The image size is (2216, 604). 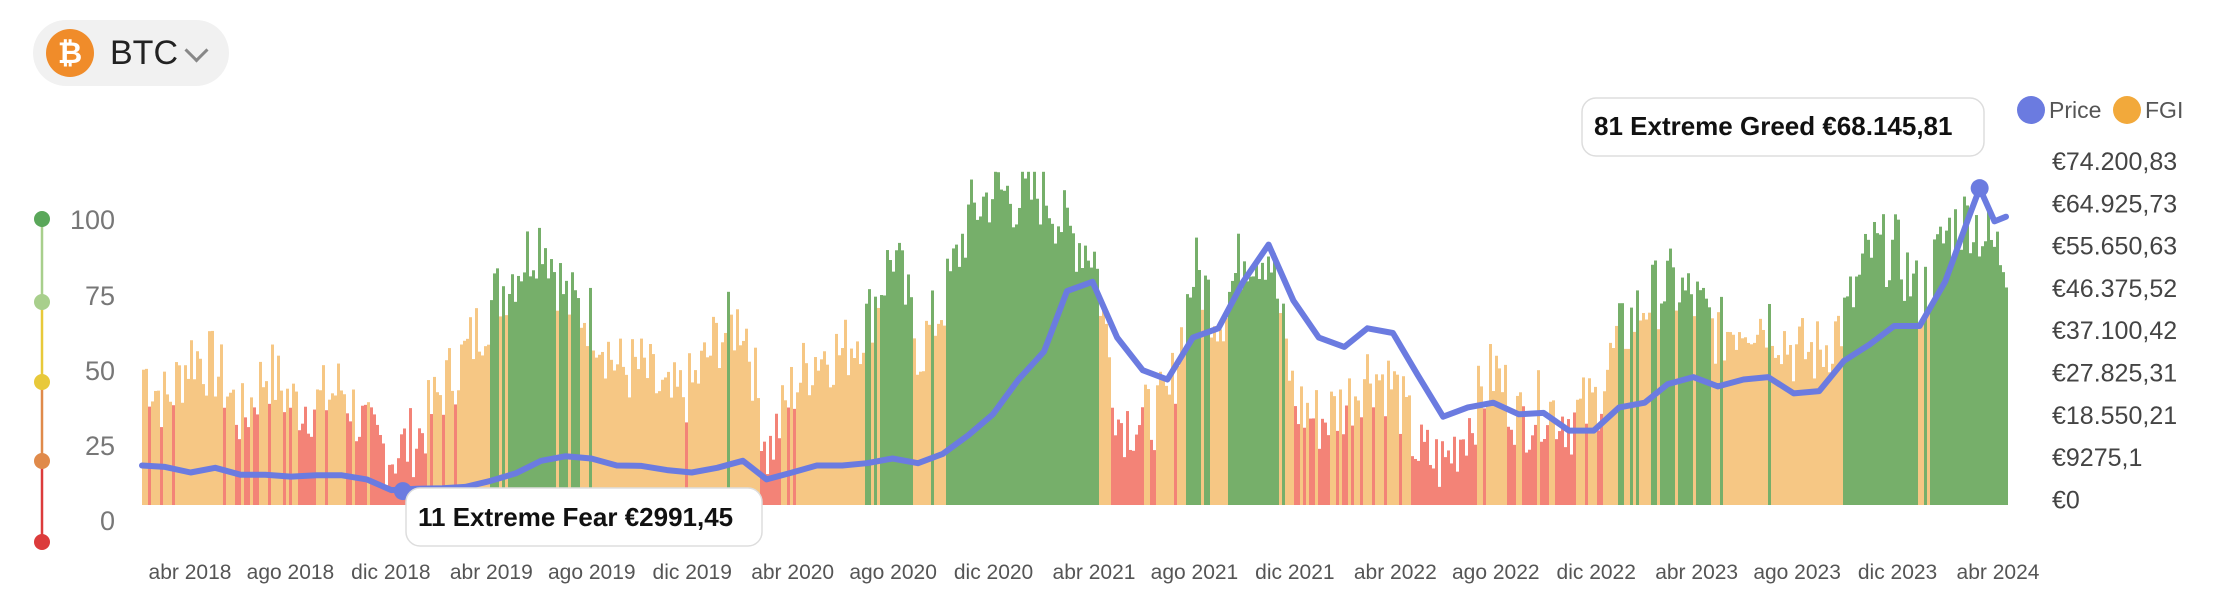 What do you see at coordinates (1897, 572) in the screenshot?
I see `date-tick-label: dic 2023` at bounding box center [1897, 572].